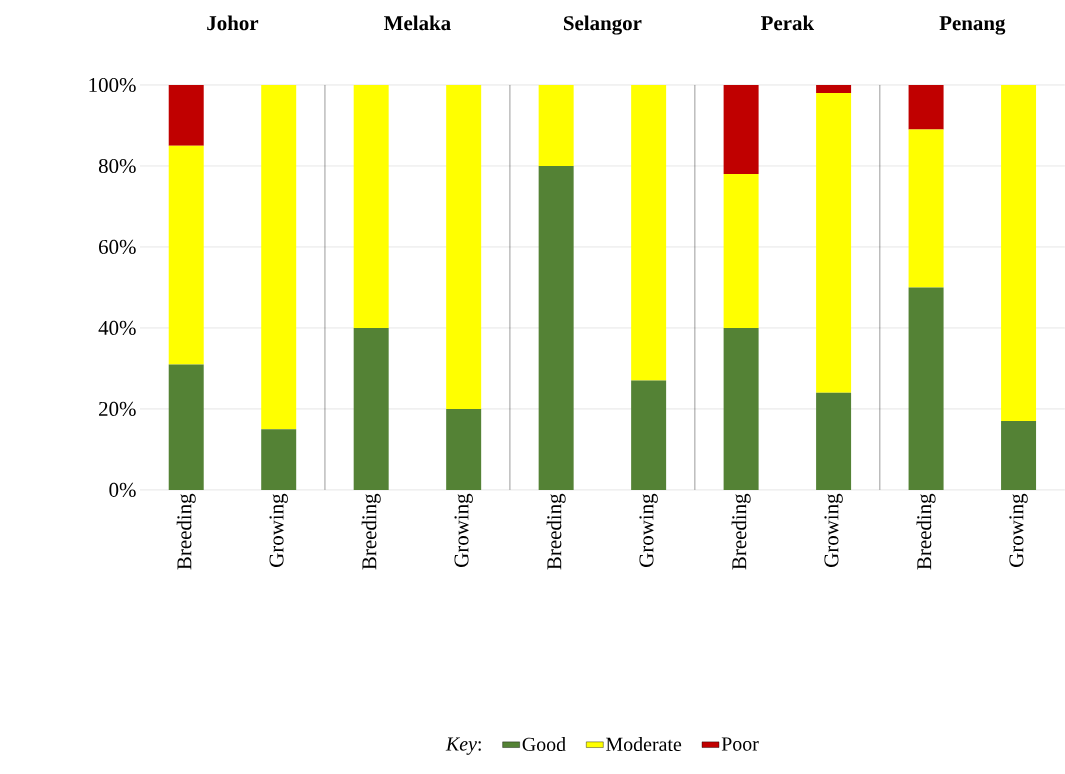 This screenshot has width=1065, height=774. Describe the element at coordinates (112, 85) in the screenshot. I see `y-tick-label: 100%` at that location.